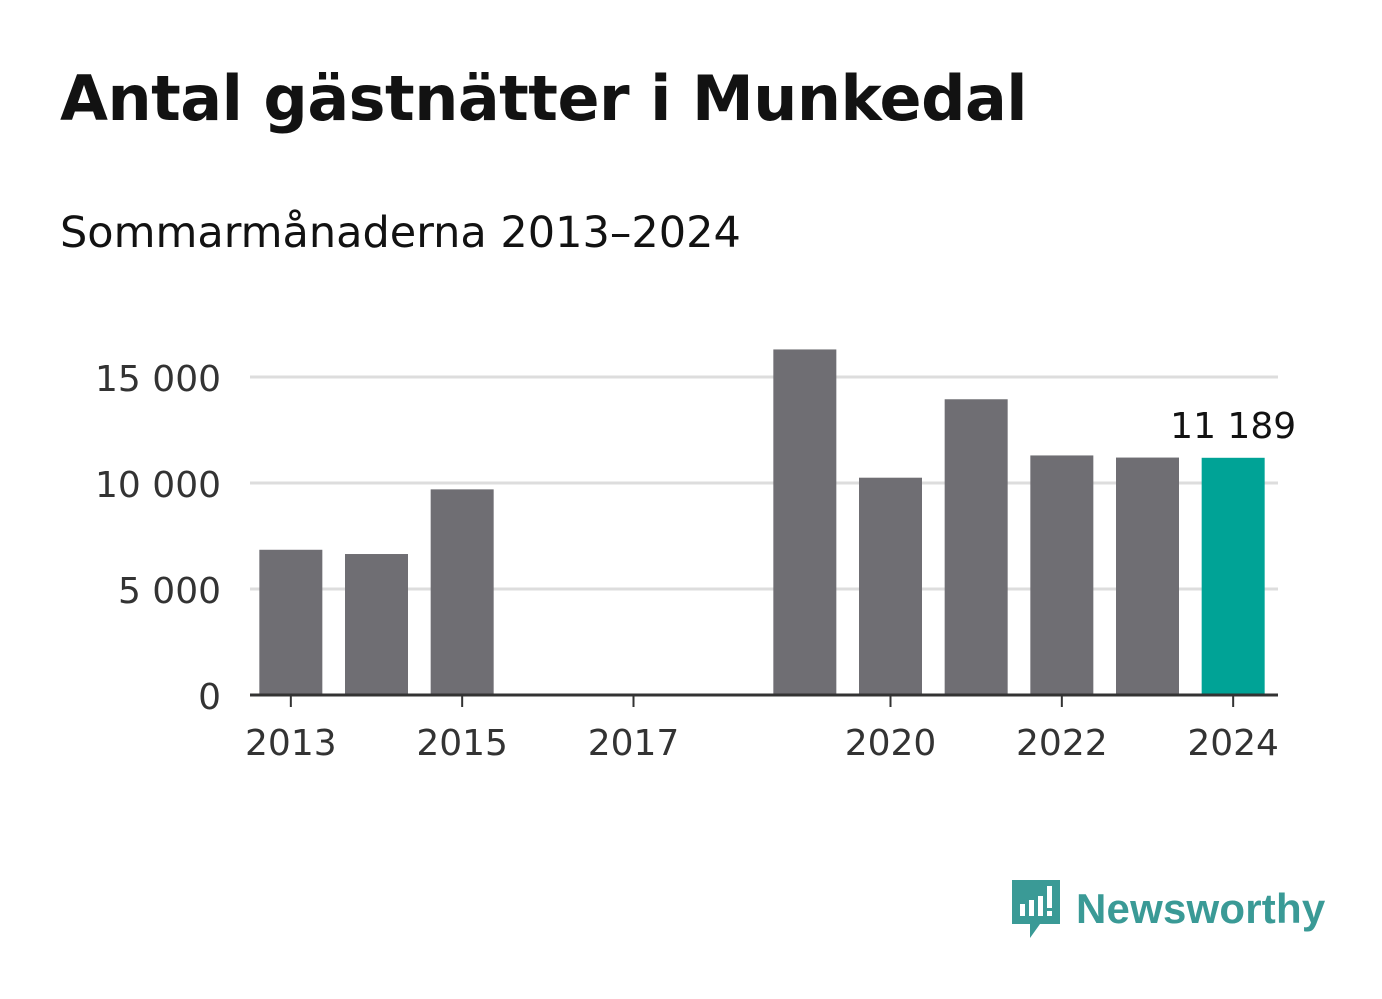  I want to click on y-tick-label: 15 000, so click(158, 379).